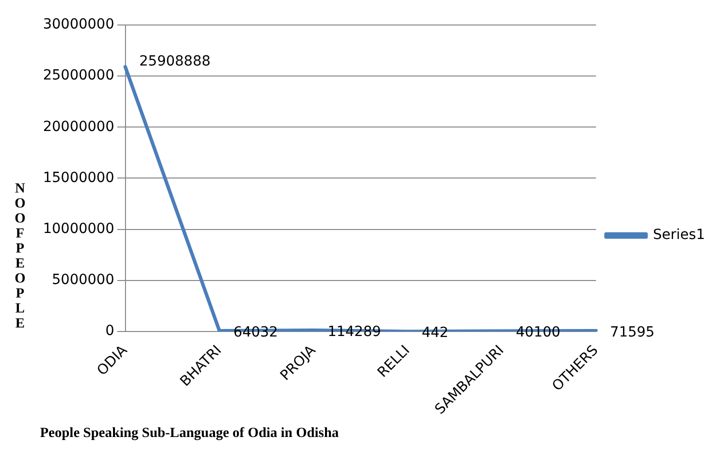  What do you see at coordinates (20, 257) in the screenshot?
I see `text: NO OF PEOPLE` at bounding box center [20, 257].